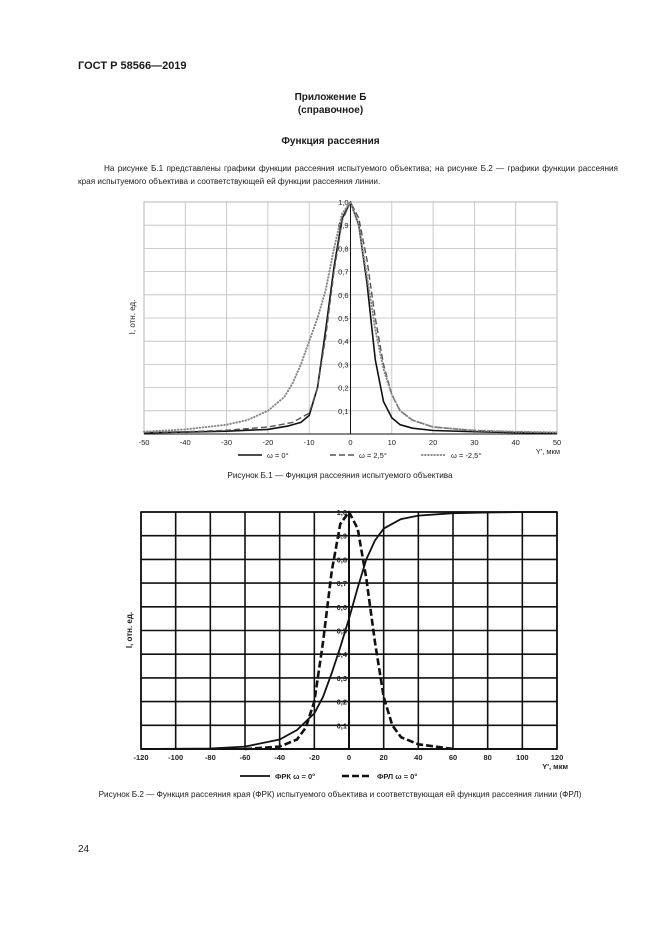 This screenshot has width=661, height=935. Describe the element at coordinates (309, 442) in the screenshot. I see `f1-x-tick-label: -10` at that location.